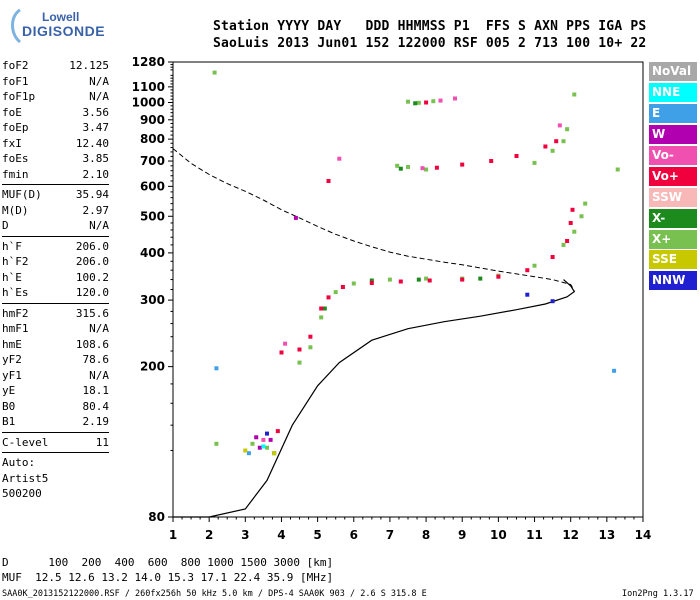 The width and height of the screenshot is (700, 600). Describe the element at coordinates (55, 159) in the screenshot. I see `param-row: foEs 3.85` at that location.